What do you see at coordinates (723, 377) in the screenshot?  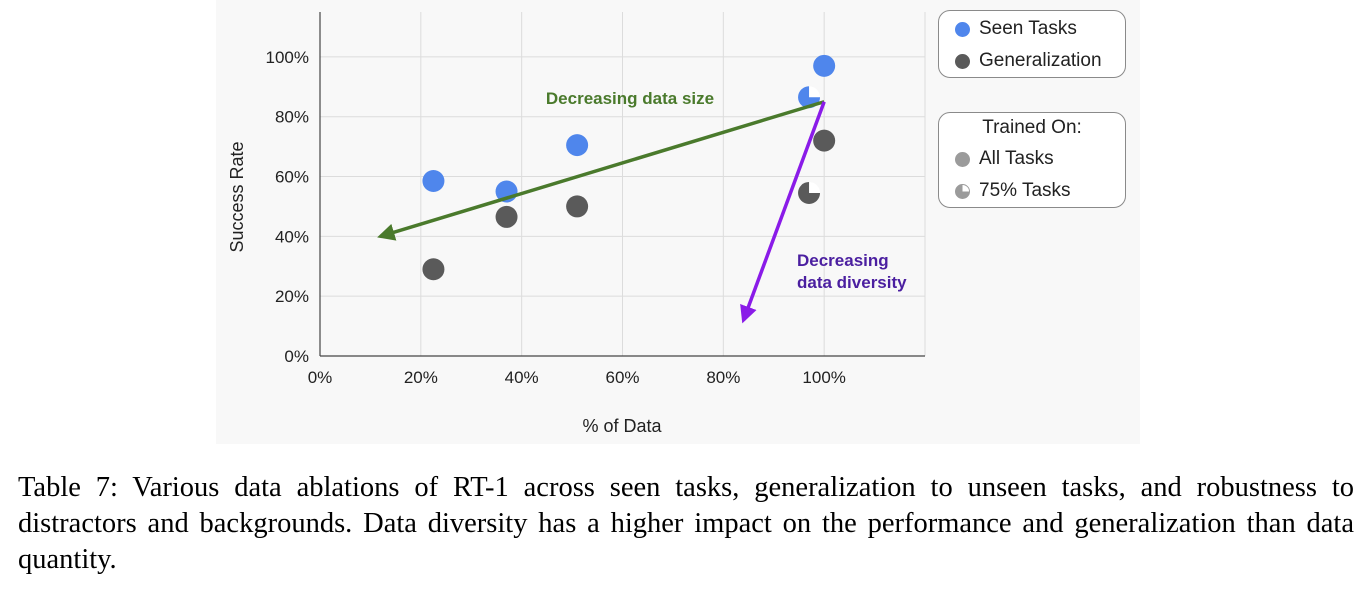 I see `x-tick-label: 80%` at bounding box center [723, 377].